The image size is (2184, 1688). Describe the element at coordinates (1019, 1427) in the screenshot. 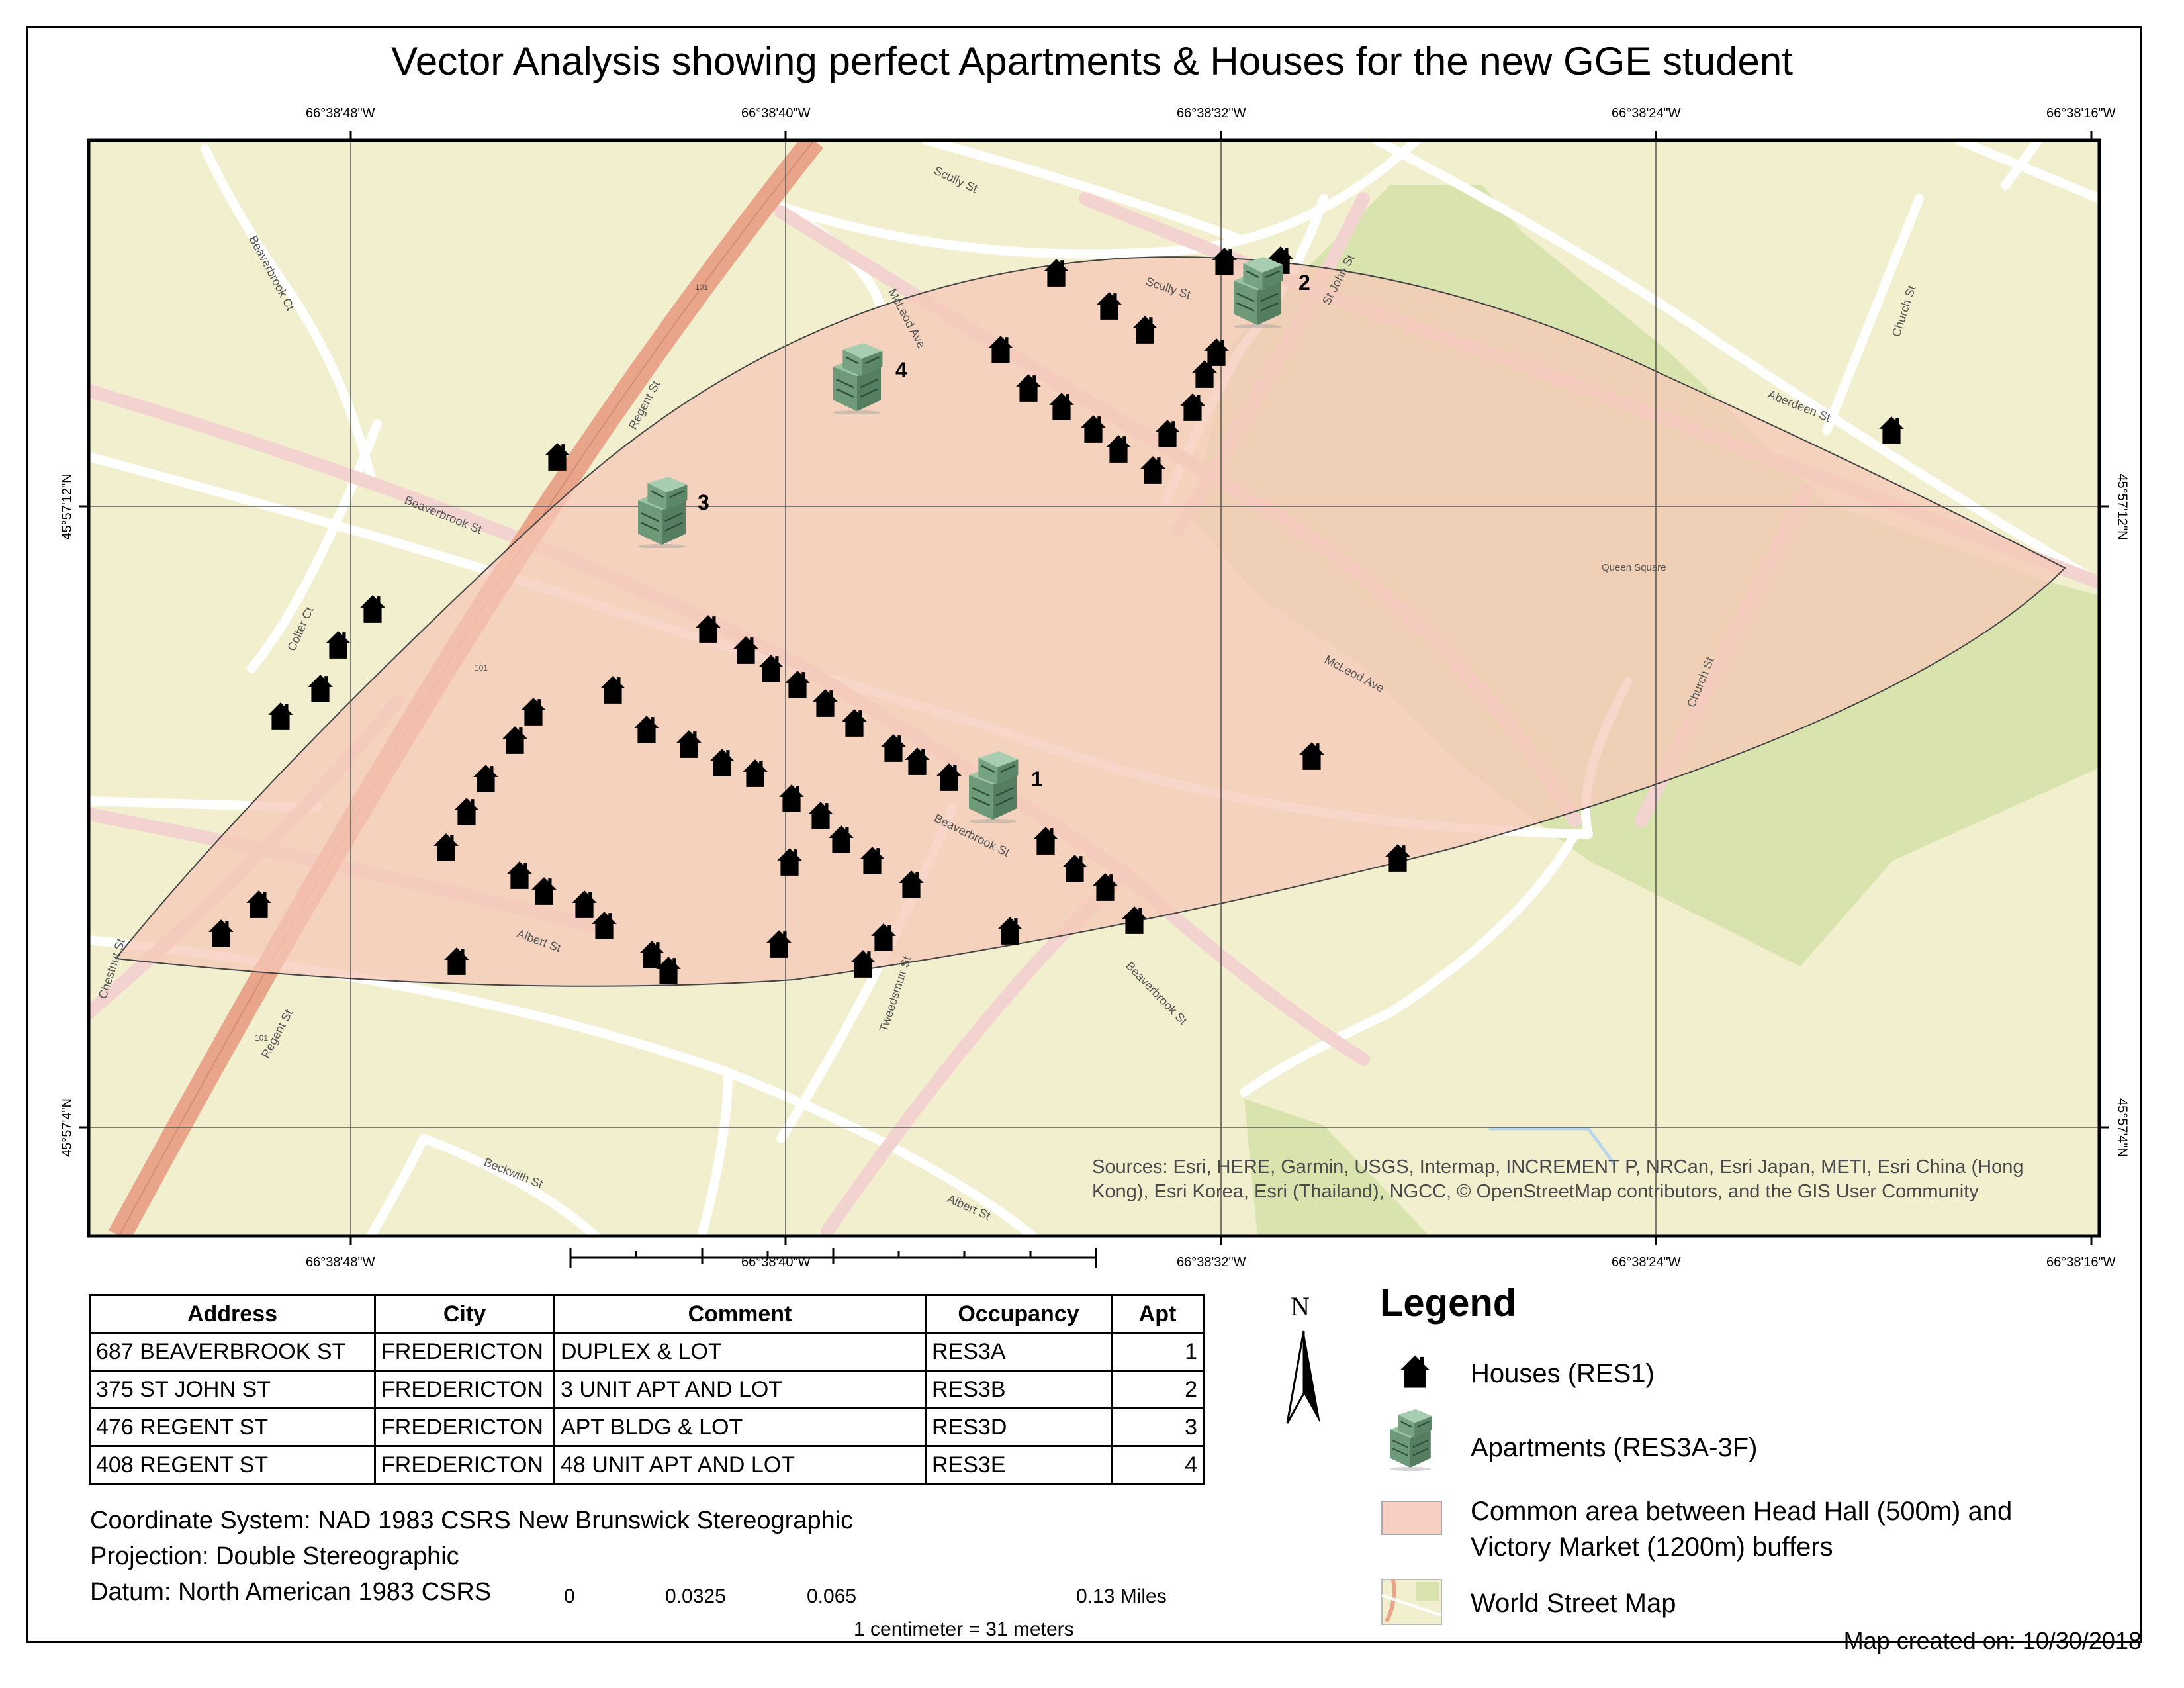

I see `cell-occupancy: RES3D` at that location.